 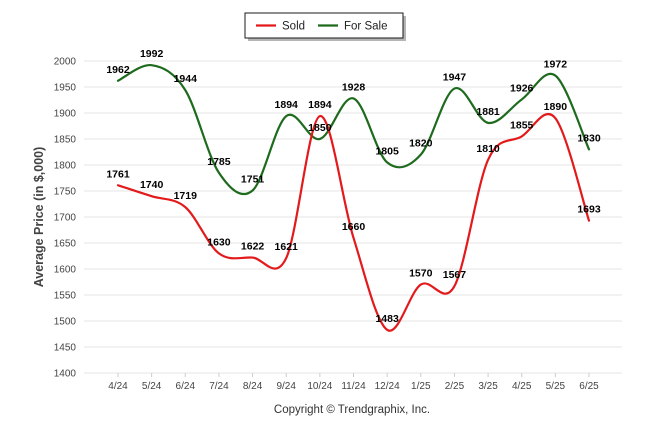 What do you see at coordinates (320, 105) in the screenshot?
I see `data-label-sold: 1894` at bounding box center [320, 105].